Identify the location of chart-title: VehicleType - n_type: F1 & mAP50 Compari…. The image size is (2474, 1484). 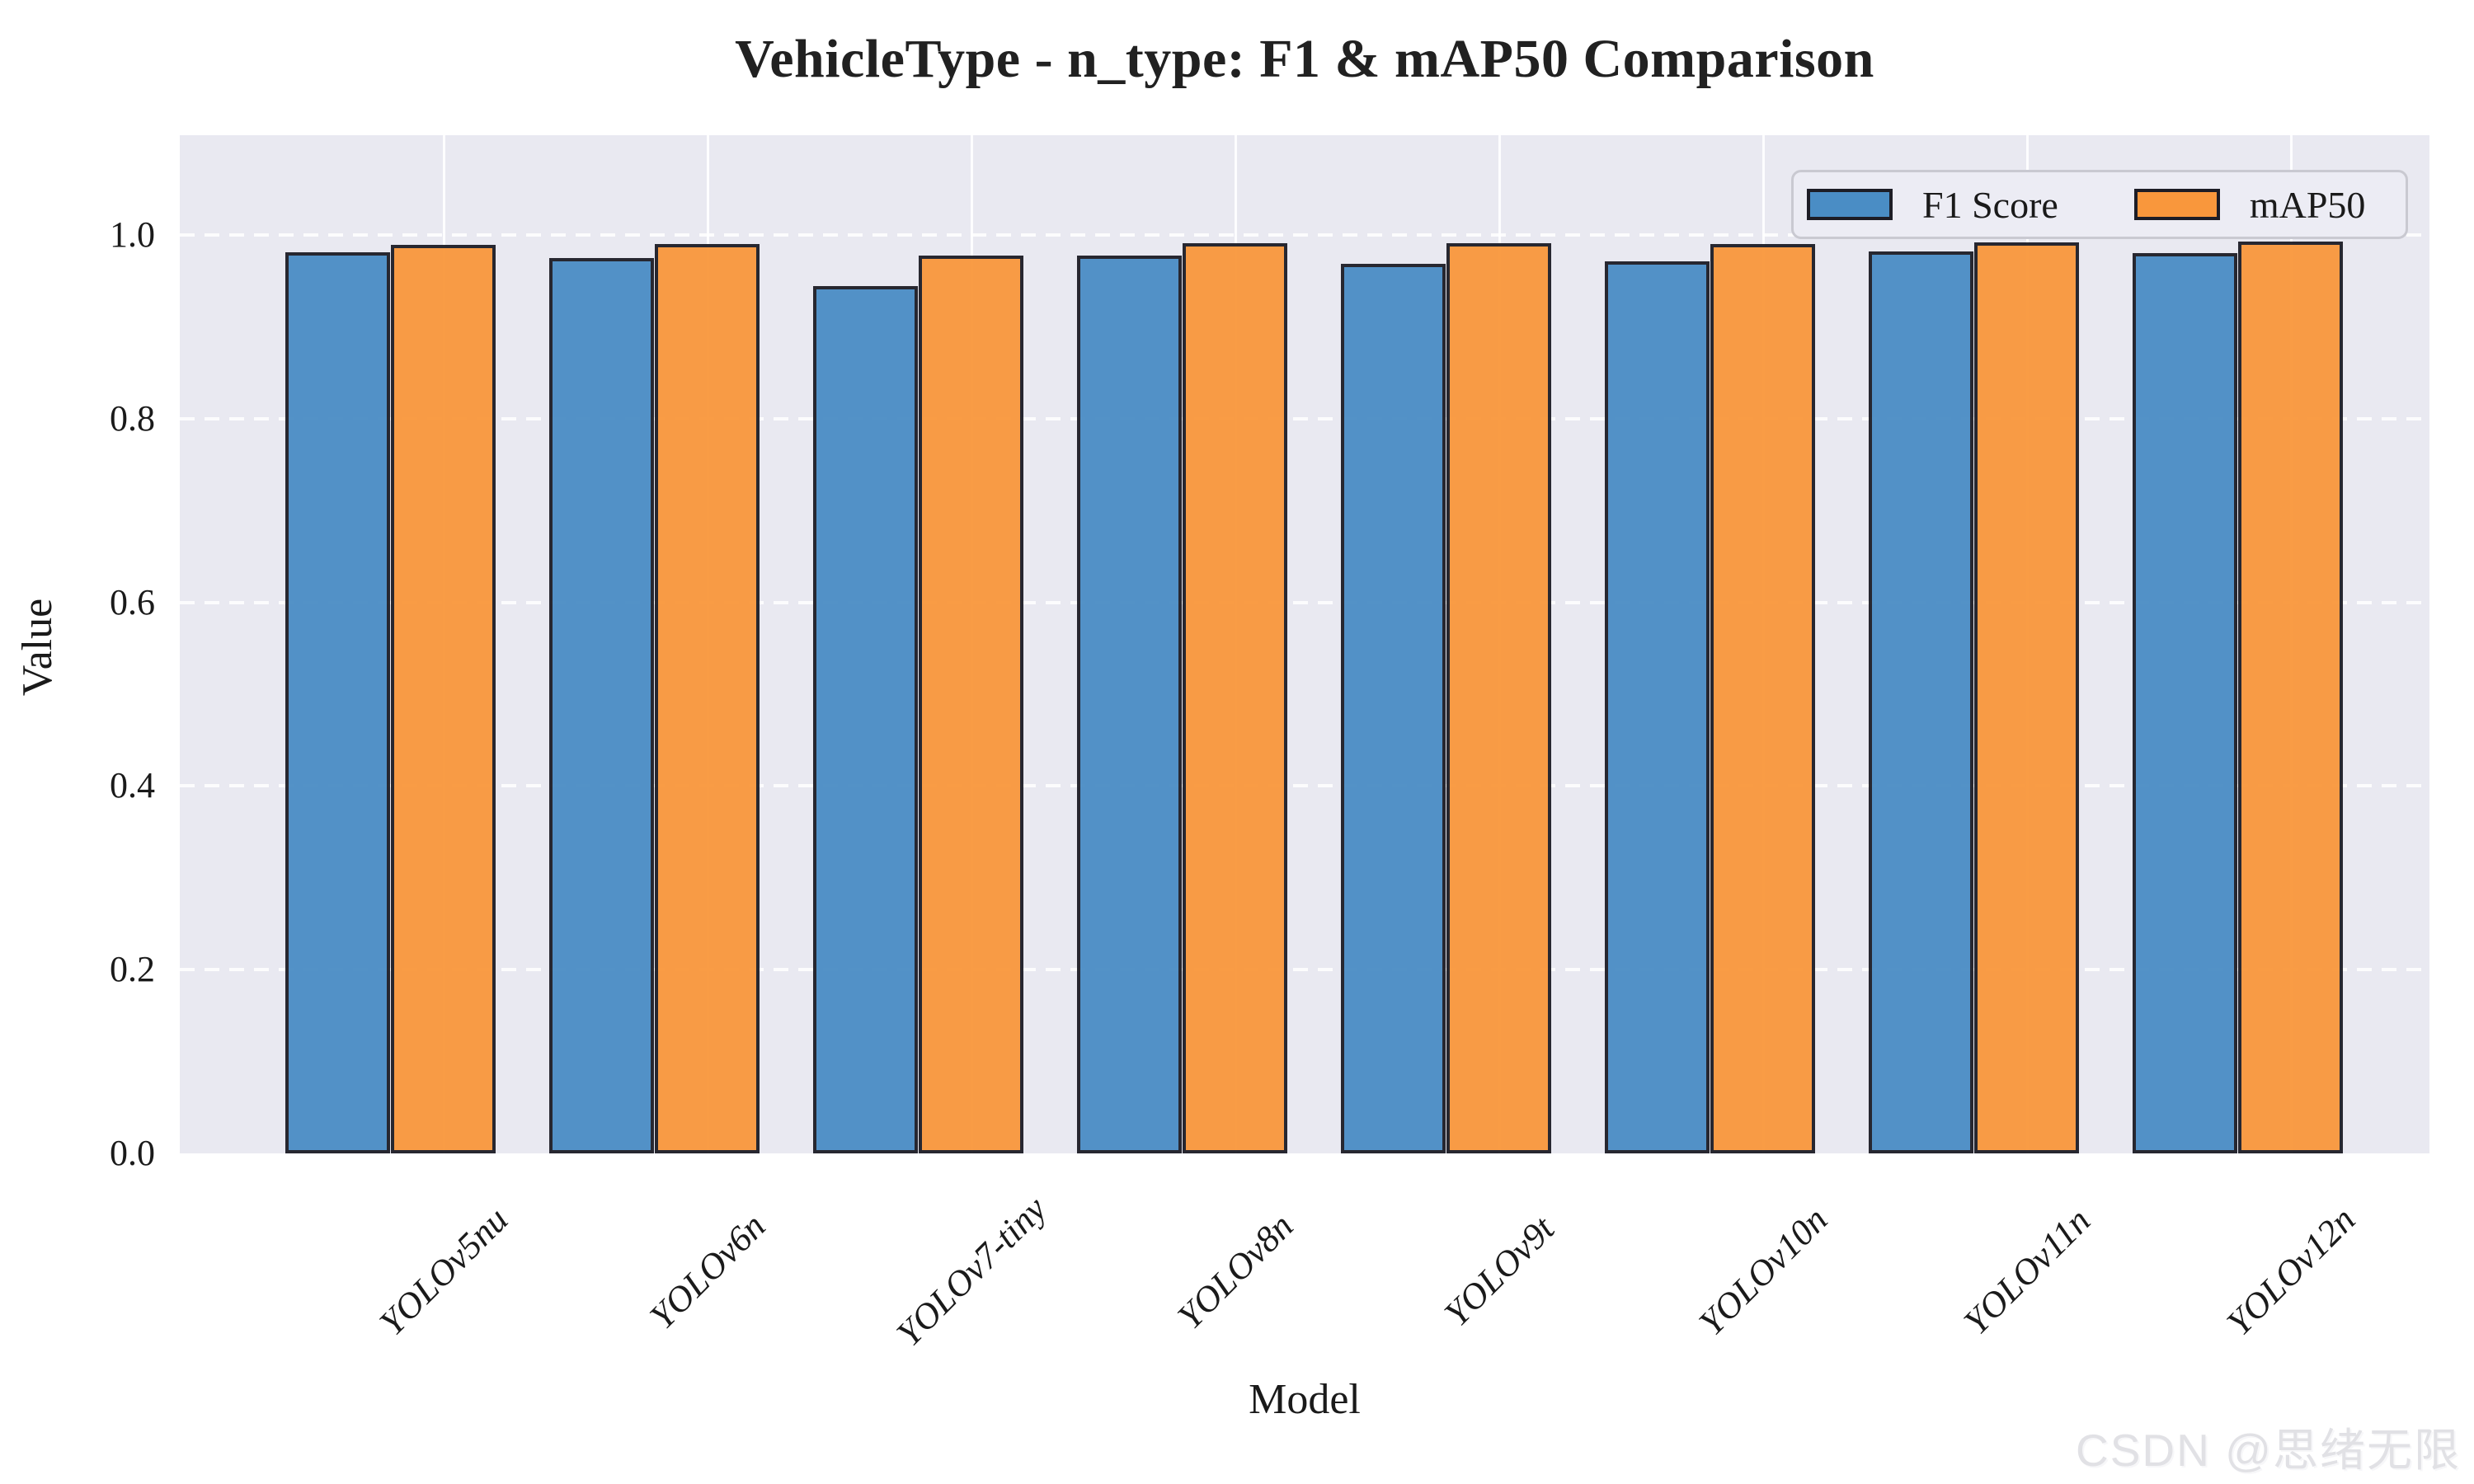
(1304, 59).